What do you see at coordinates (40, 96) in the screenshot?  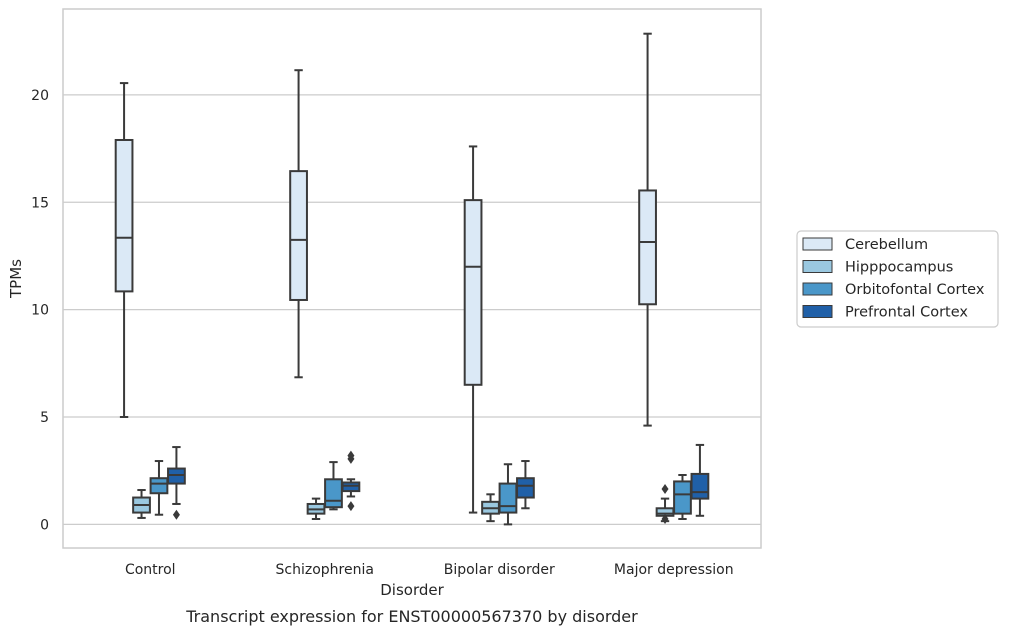 I see `y-tick-label: 20` at bounding box center [40, 96].